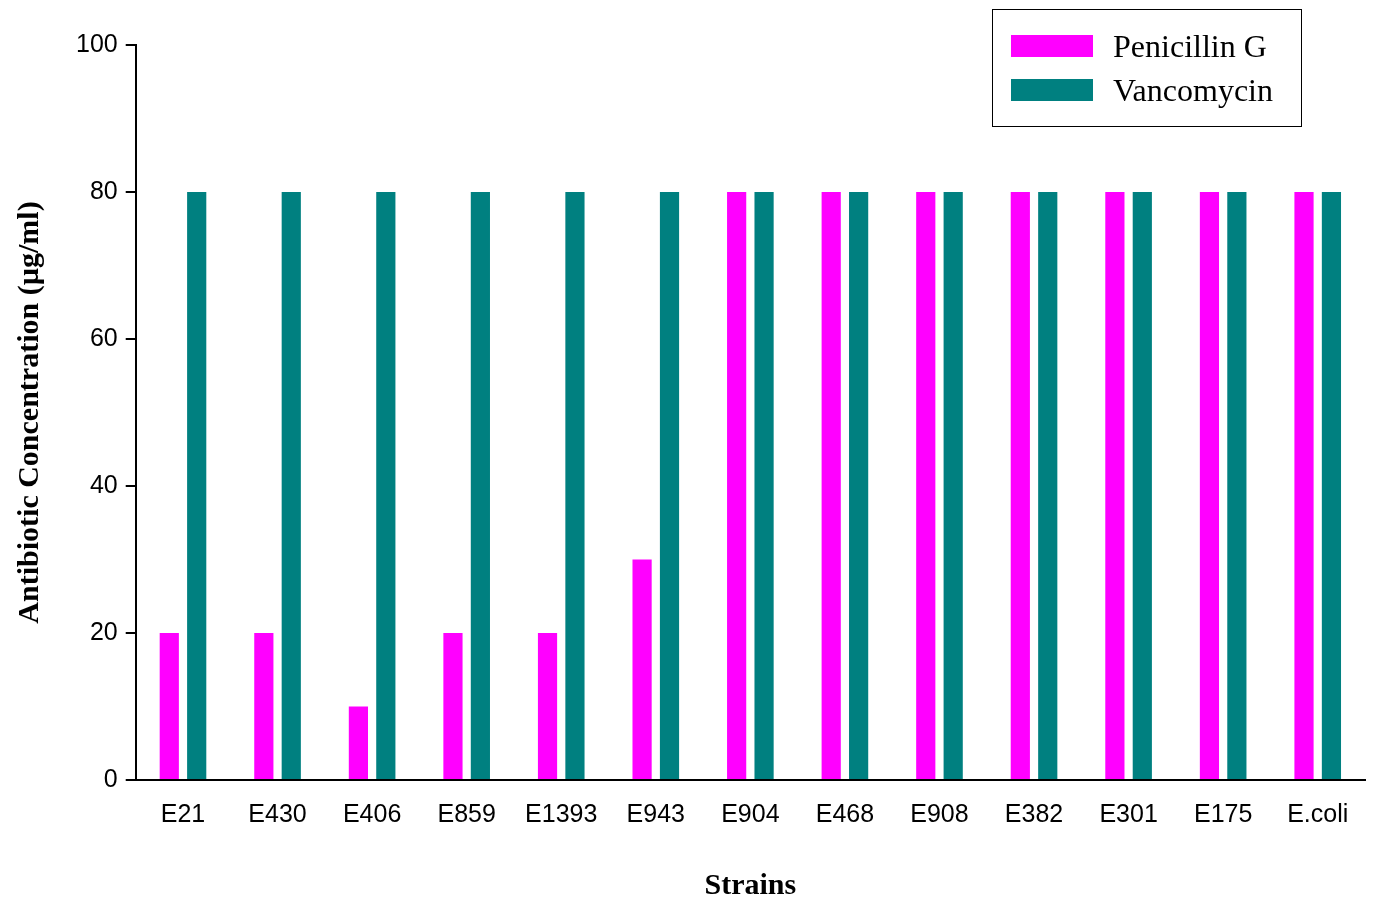  Describe the element at coordinates (183, 812) in the screenshot. I see `x-tick-label: E21` at that location.